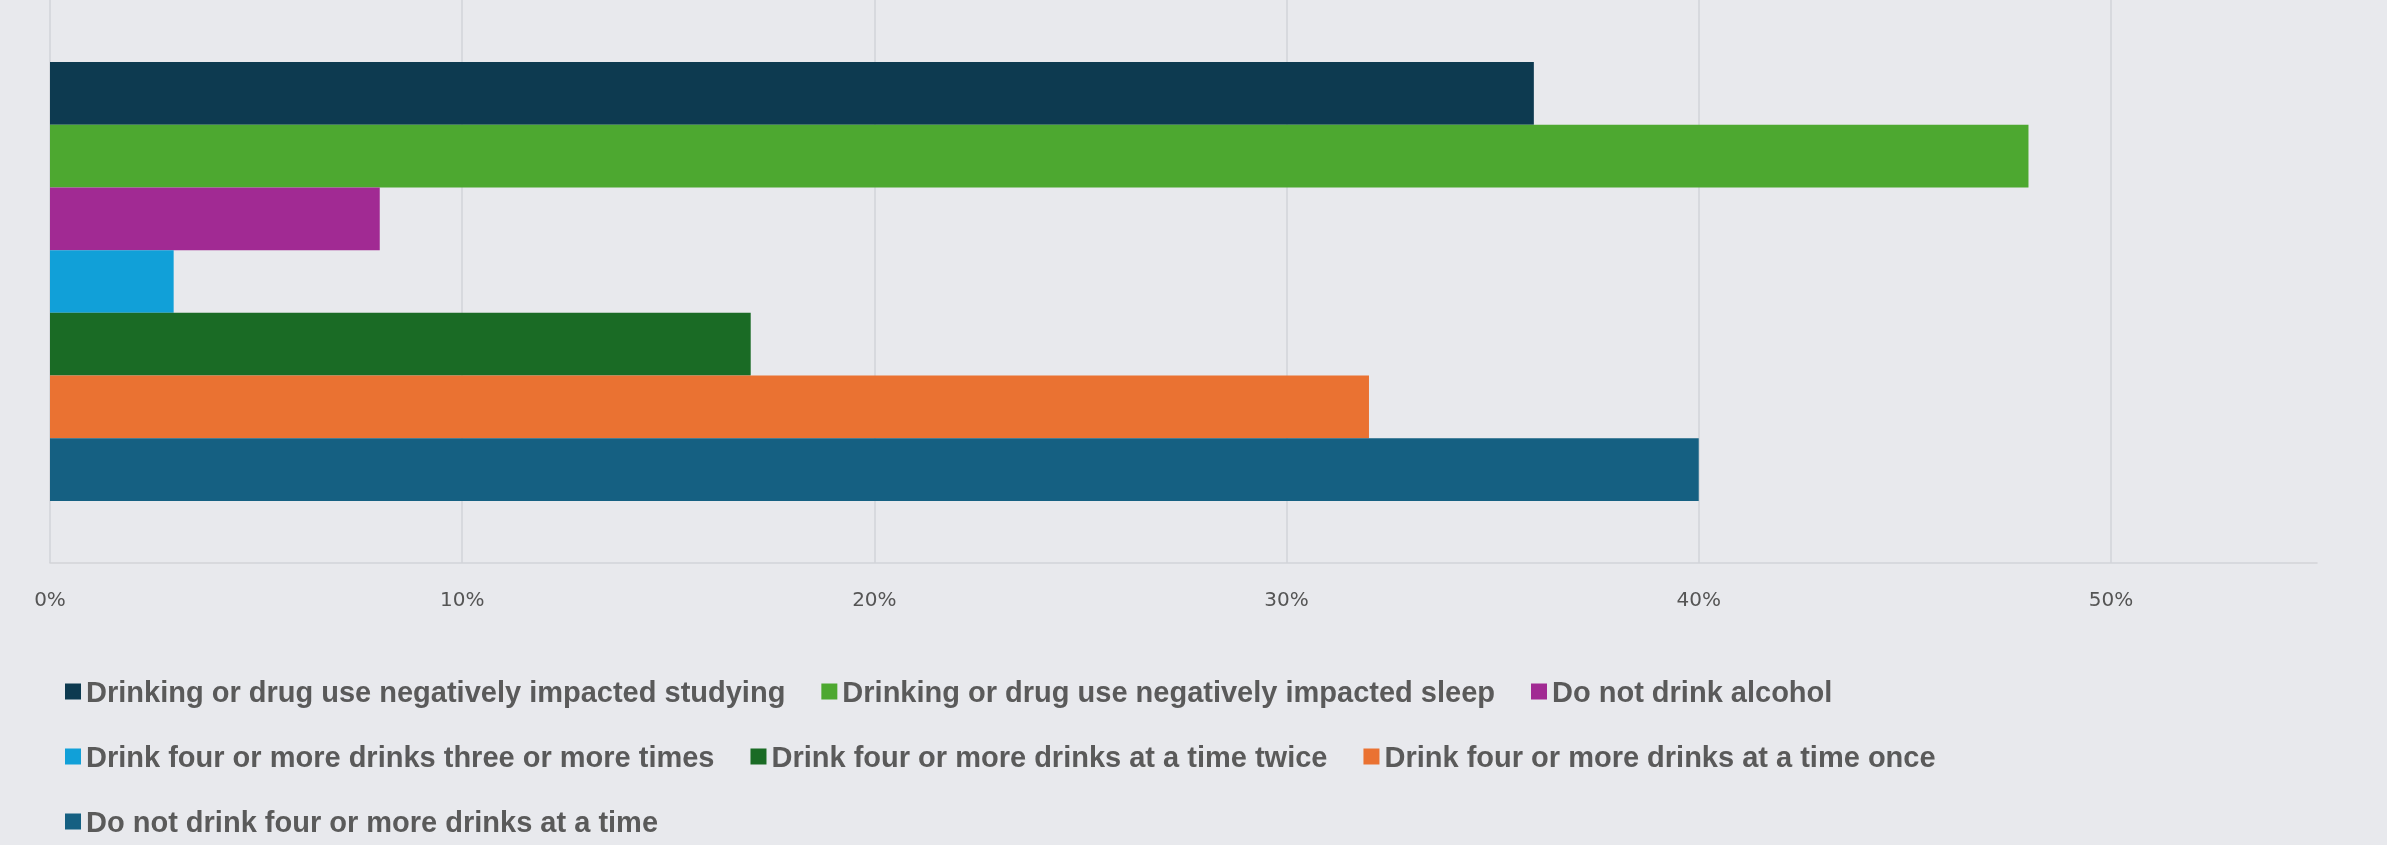  Describe the element at coordinates (2111, 599) in the screenshot. I see `x-tick-label: 50%` at that location.